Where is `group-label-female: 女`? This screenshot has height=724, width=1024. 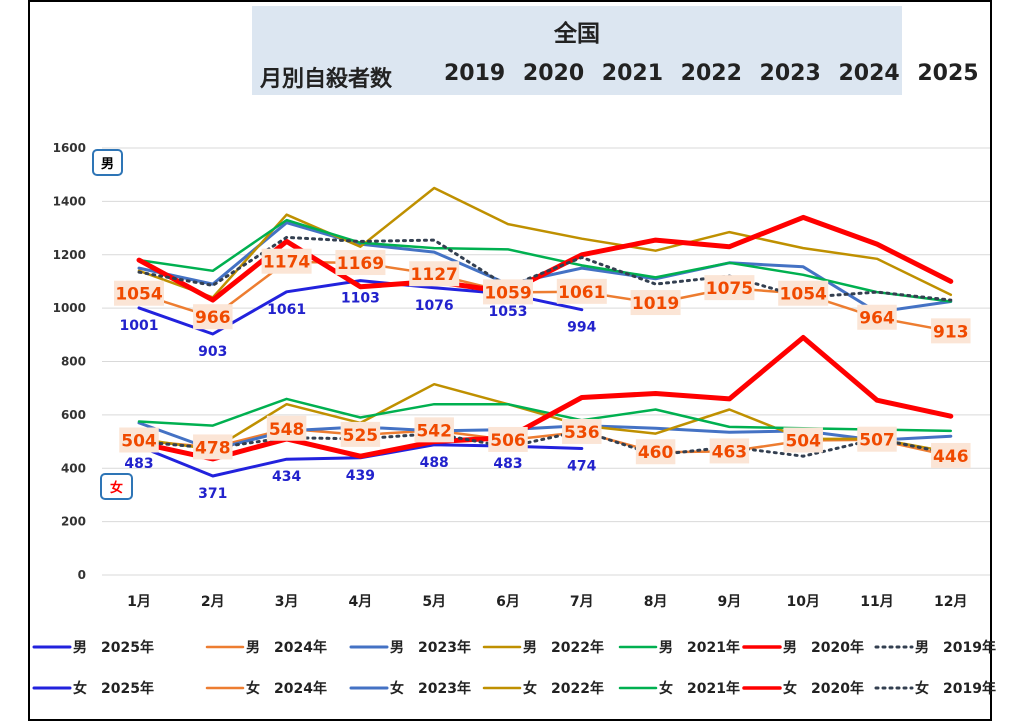 group-label-female: 女 is located at coordinates (116, 488).